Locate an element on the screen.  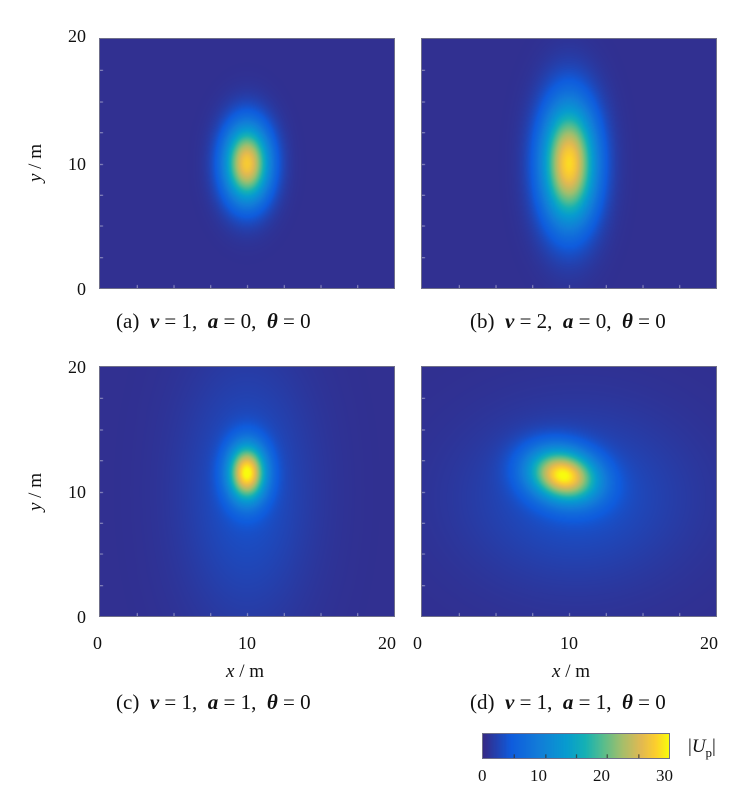
colorbar-tick-20: 20 is located at coordinates (601, 775).